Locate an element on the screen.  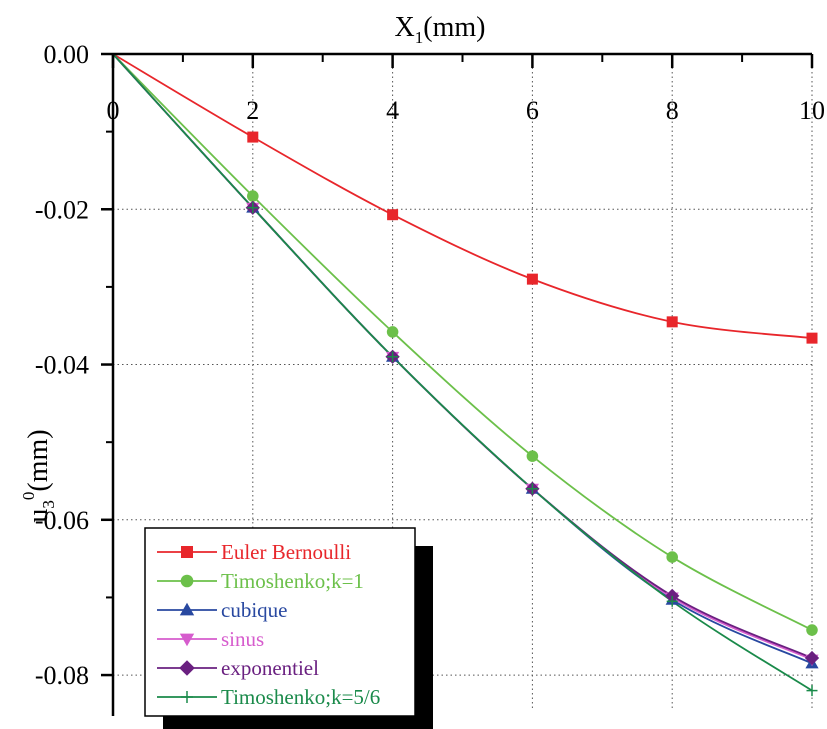
x-axis-title: X1(mm) is located at coordinates (440, 29).